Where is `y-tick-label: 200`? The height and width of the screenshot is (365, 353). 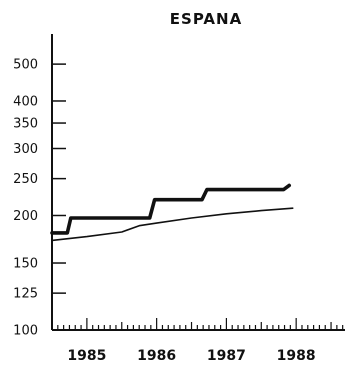 y-tick-label: 200 is located at coordinates (25, 216).